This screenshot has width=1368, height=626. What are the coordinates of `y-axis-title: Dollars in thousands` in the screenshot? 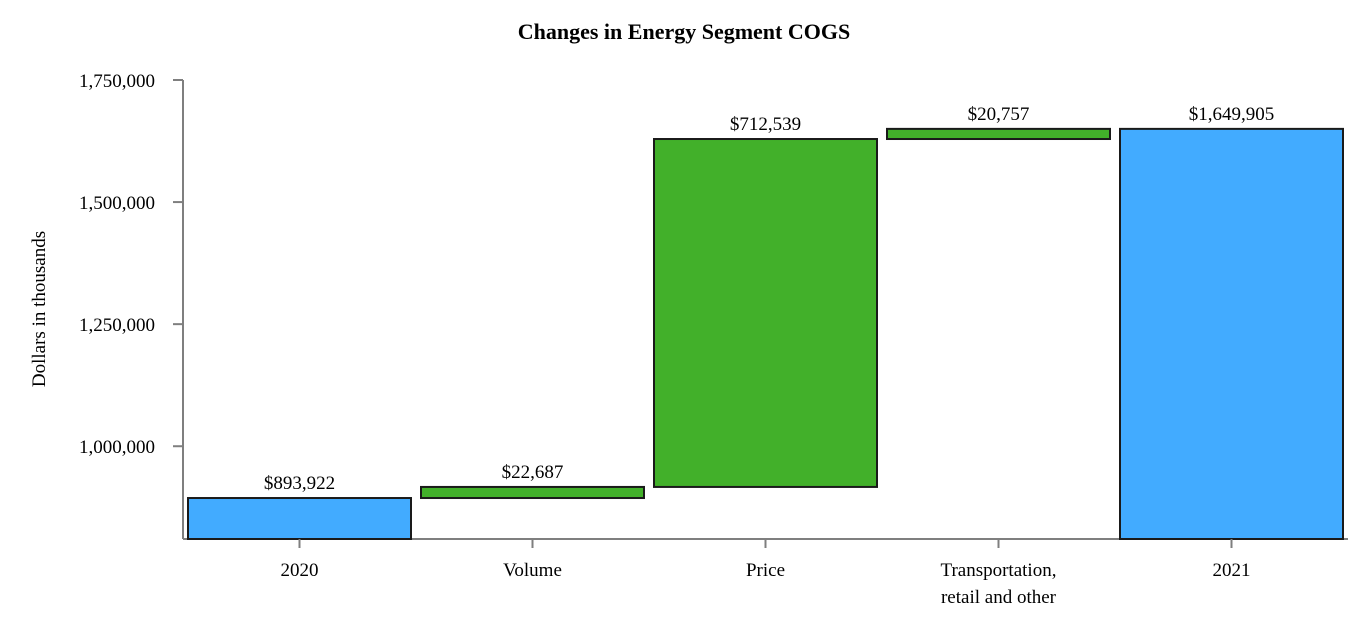 It's located at (39, 309).